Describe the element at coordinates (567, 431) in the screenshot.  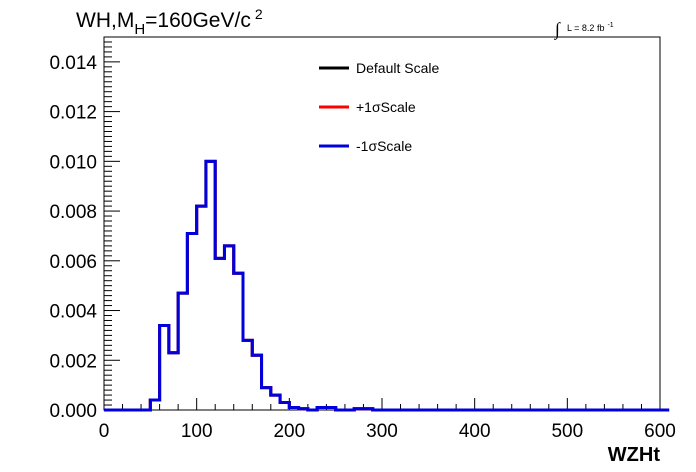
I see `x-tick-label: 500` at that location.